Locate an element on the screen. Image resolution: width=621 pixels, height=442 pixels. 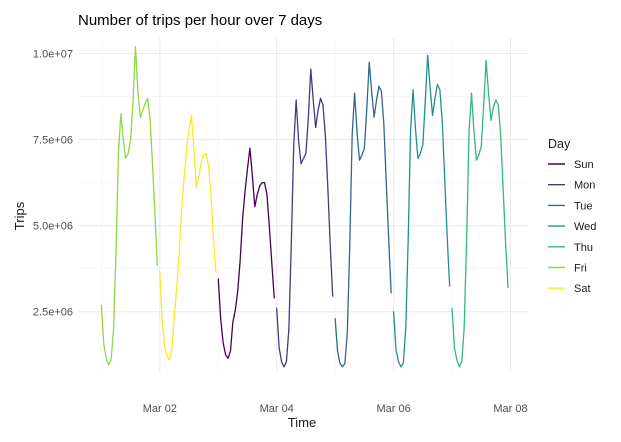
legend-label-sun: Sun is located at coordinates (584, 165).